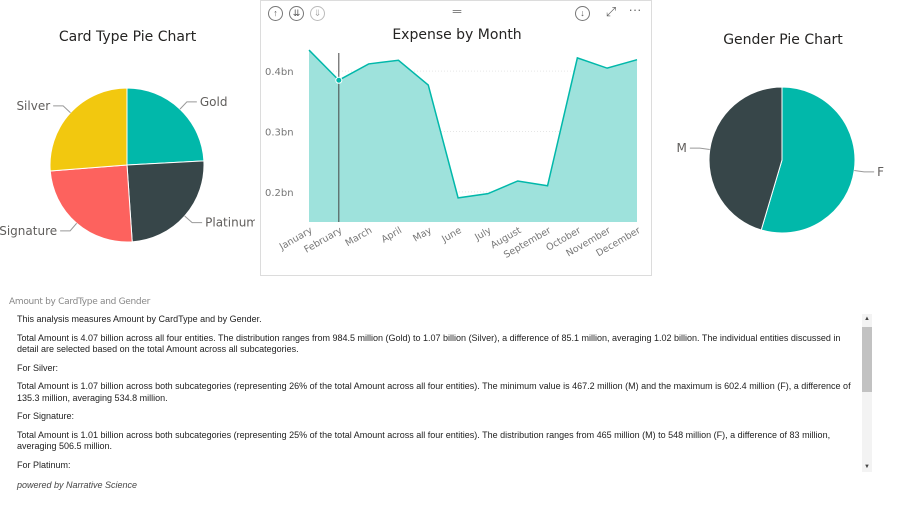 The image size is (911, 529). I want to click on card-pie-slice-silver, so click(88, 129).